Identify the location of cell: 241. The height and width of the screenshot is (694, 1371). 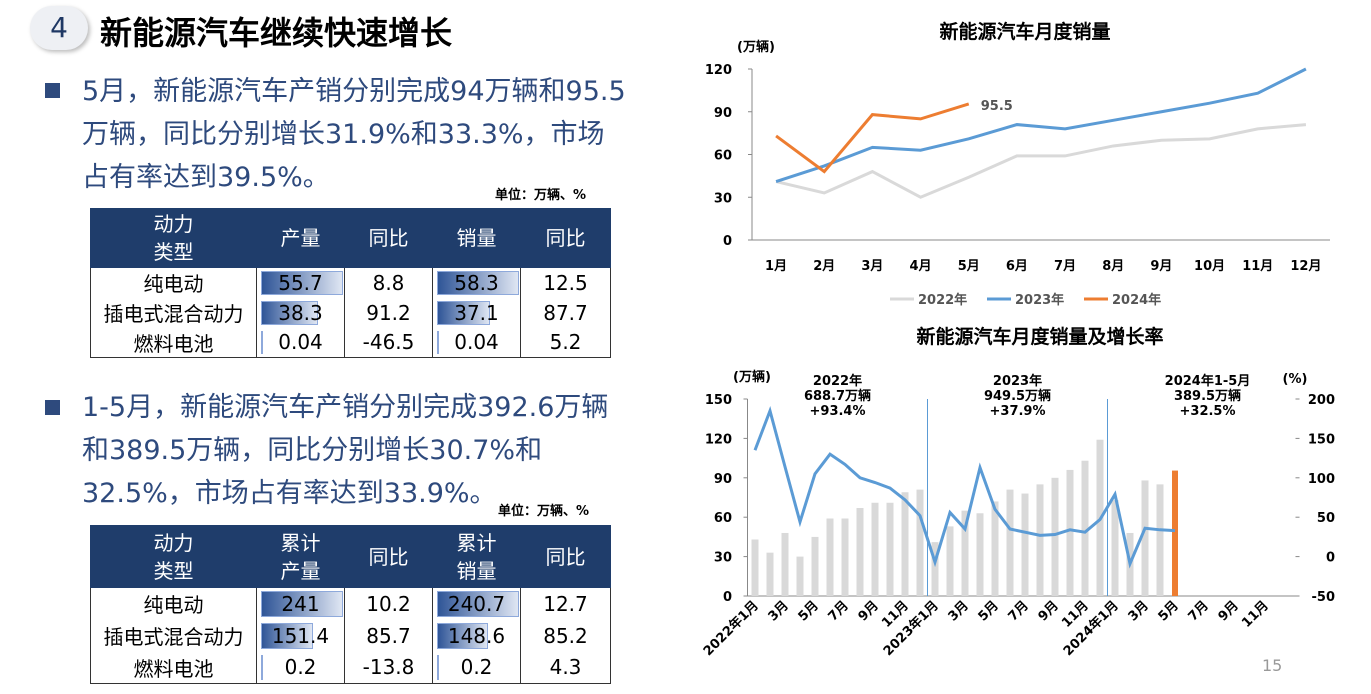
(300, 603).